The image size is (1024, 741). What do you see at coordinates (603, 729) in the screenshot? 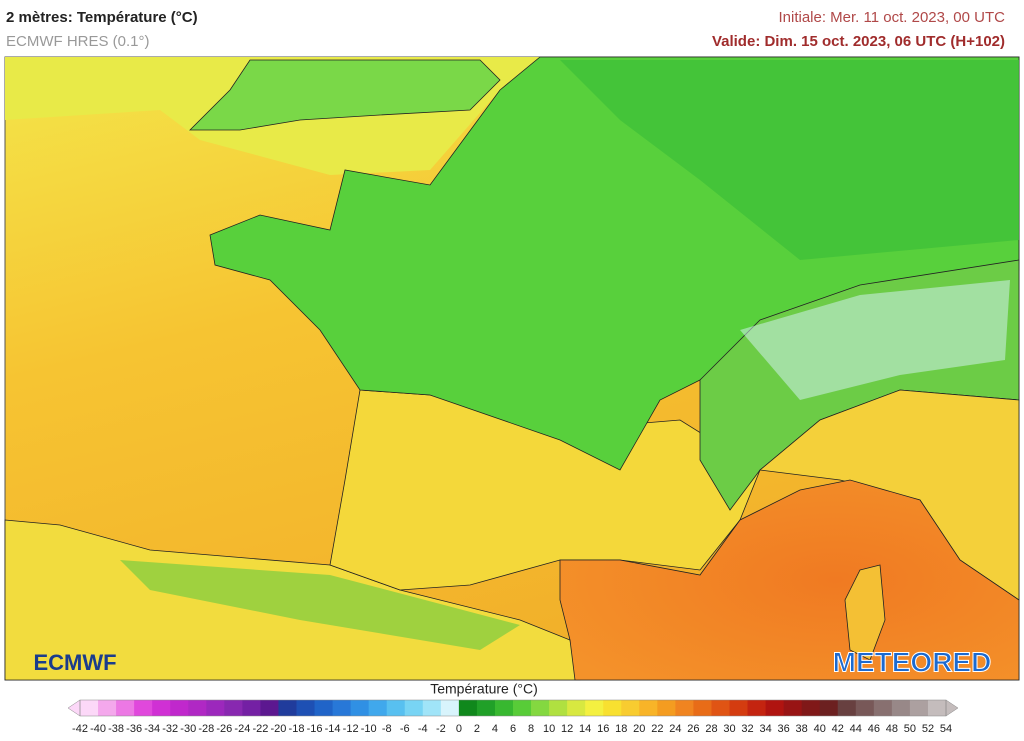
I see `colorbar-tick-label: 16` at bounding box center [603, 729].